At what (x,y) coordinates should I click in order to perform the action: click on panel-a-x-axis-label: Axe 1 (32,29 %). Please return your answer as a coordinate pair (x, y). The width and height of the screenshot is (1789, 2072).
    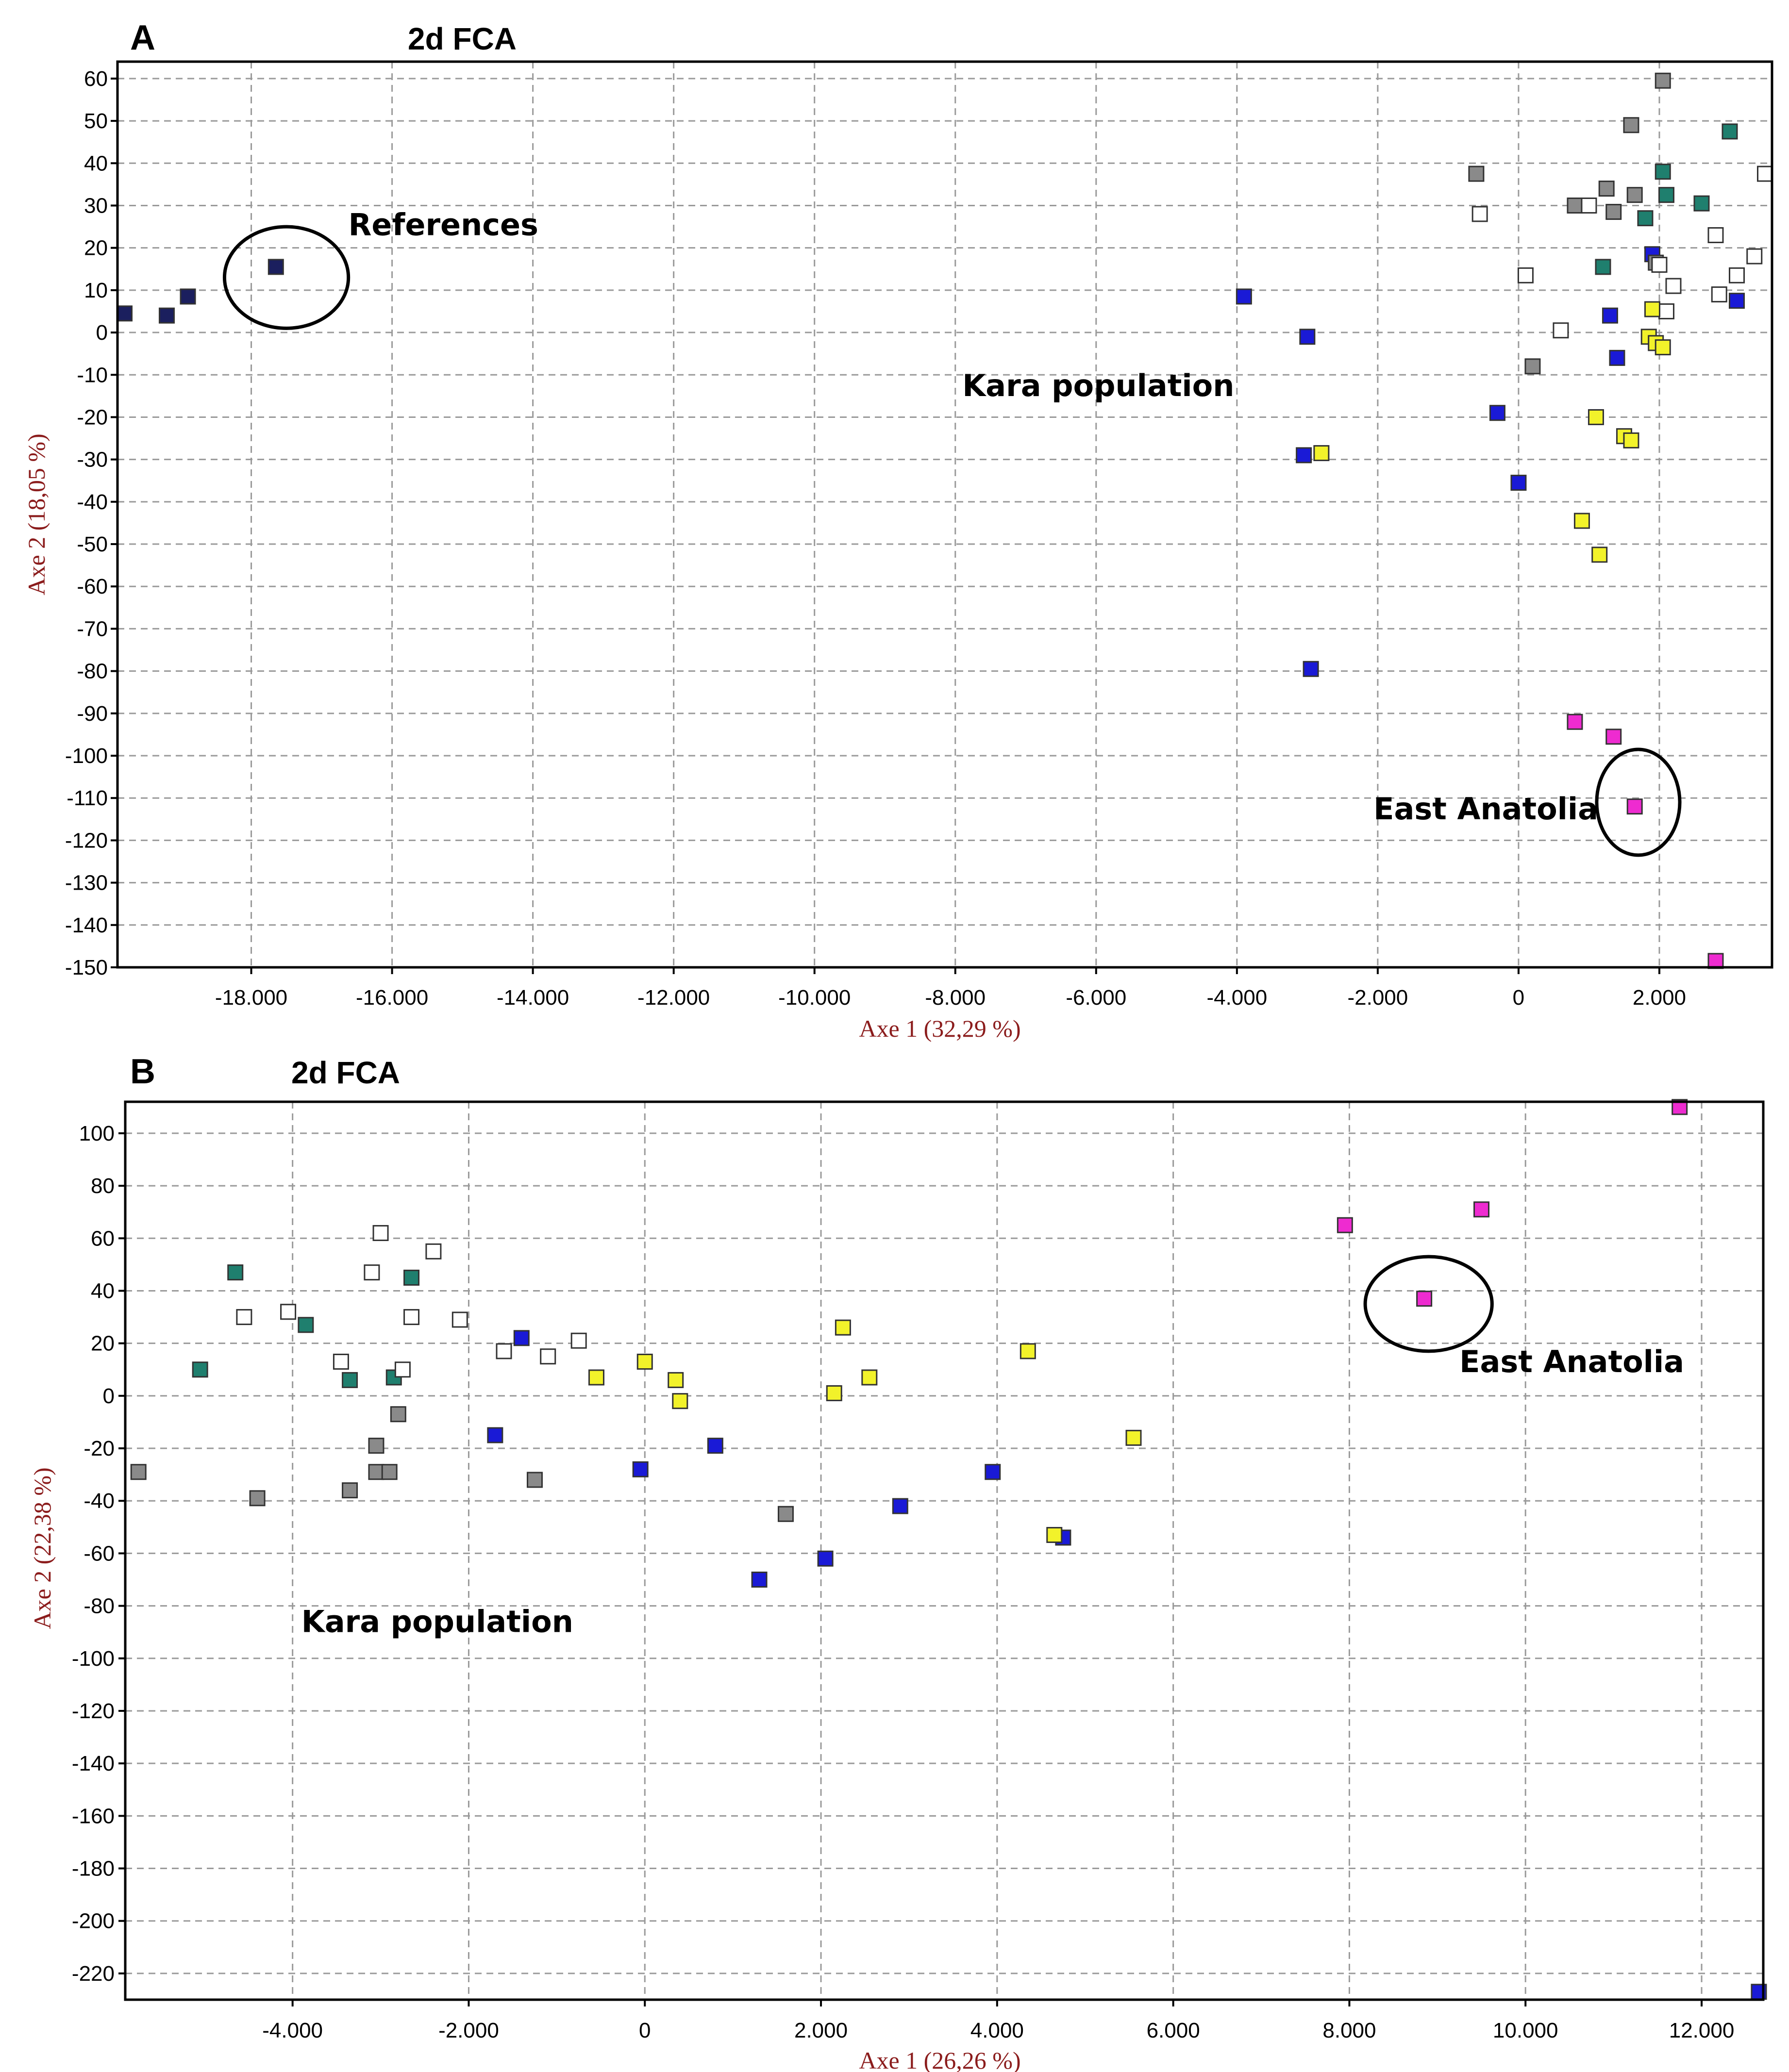
    Looking at the image, I should click on (939, 1028).